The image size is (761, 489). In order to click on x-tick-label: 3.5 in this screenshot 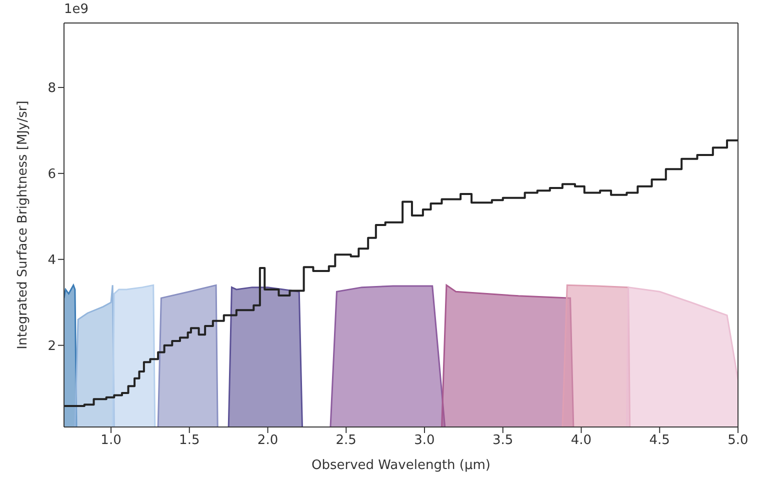, I will do `click(503, 440)`.